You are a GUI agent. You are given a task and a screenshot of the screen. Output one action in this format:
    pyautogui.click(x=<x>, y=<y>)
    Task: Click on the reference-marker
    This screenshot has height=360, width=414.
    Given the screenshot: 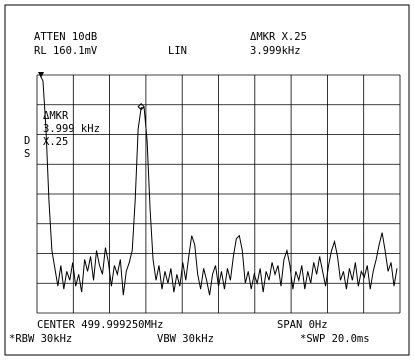 What is the action you would take?
    pyautogui.click(x=41, y=75)
    